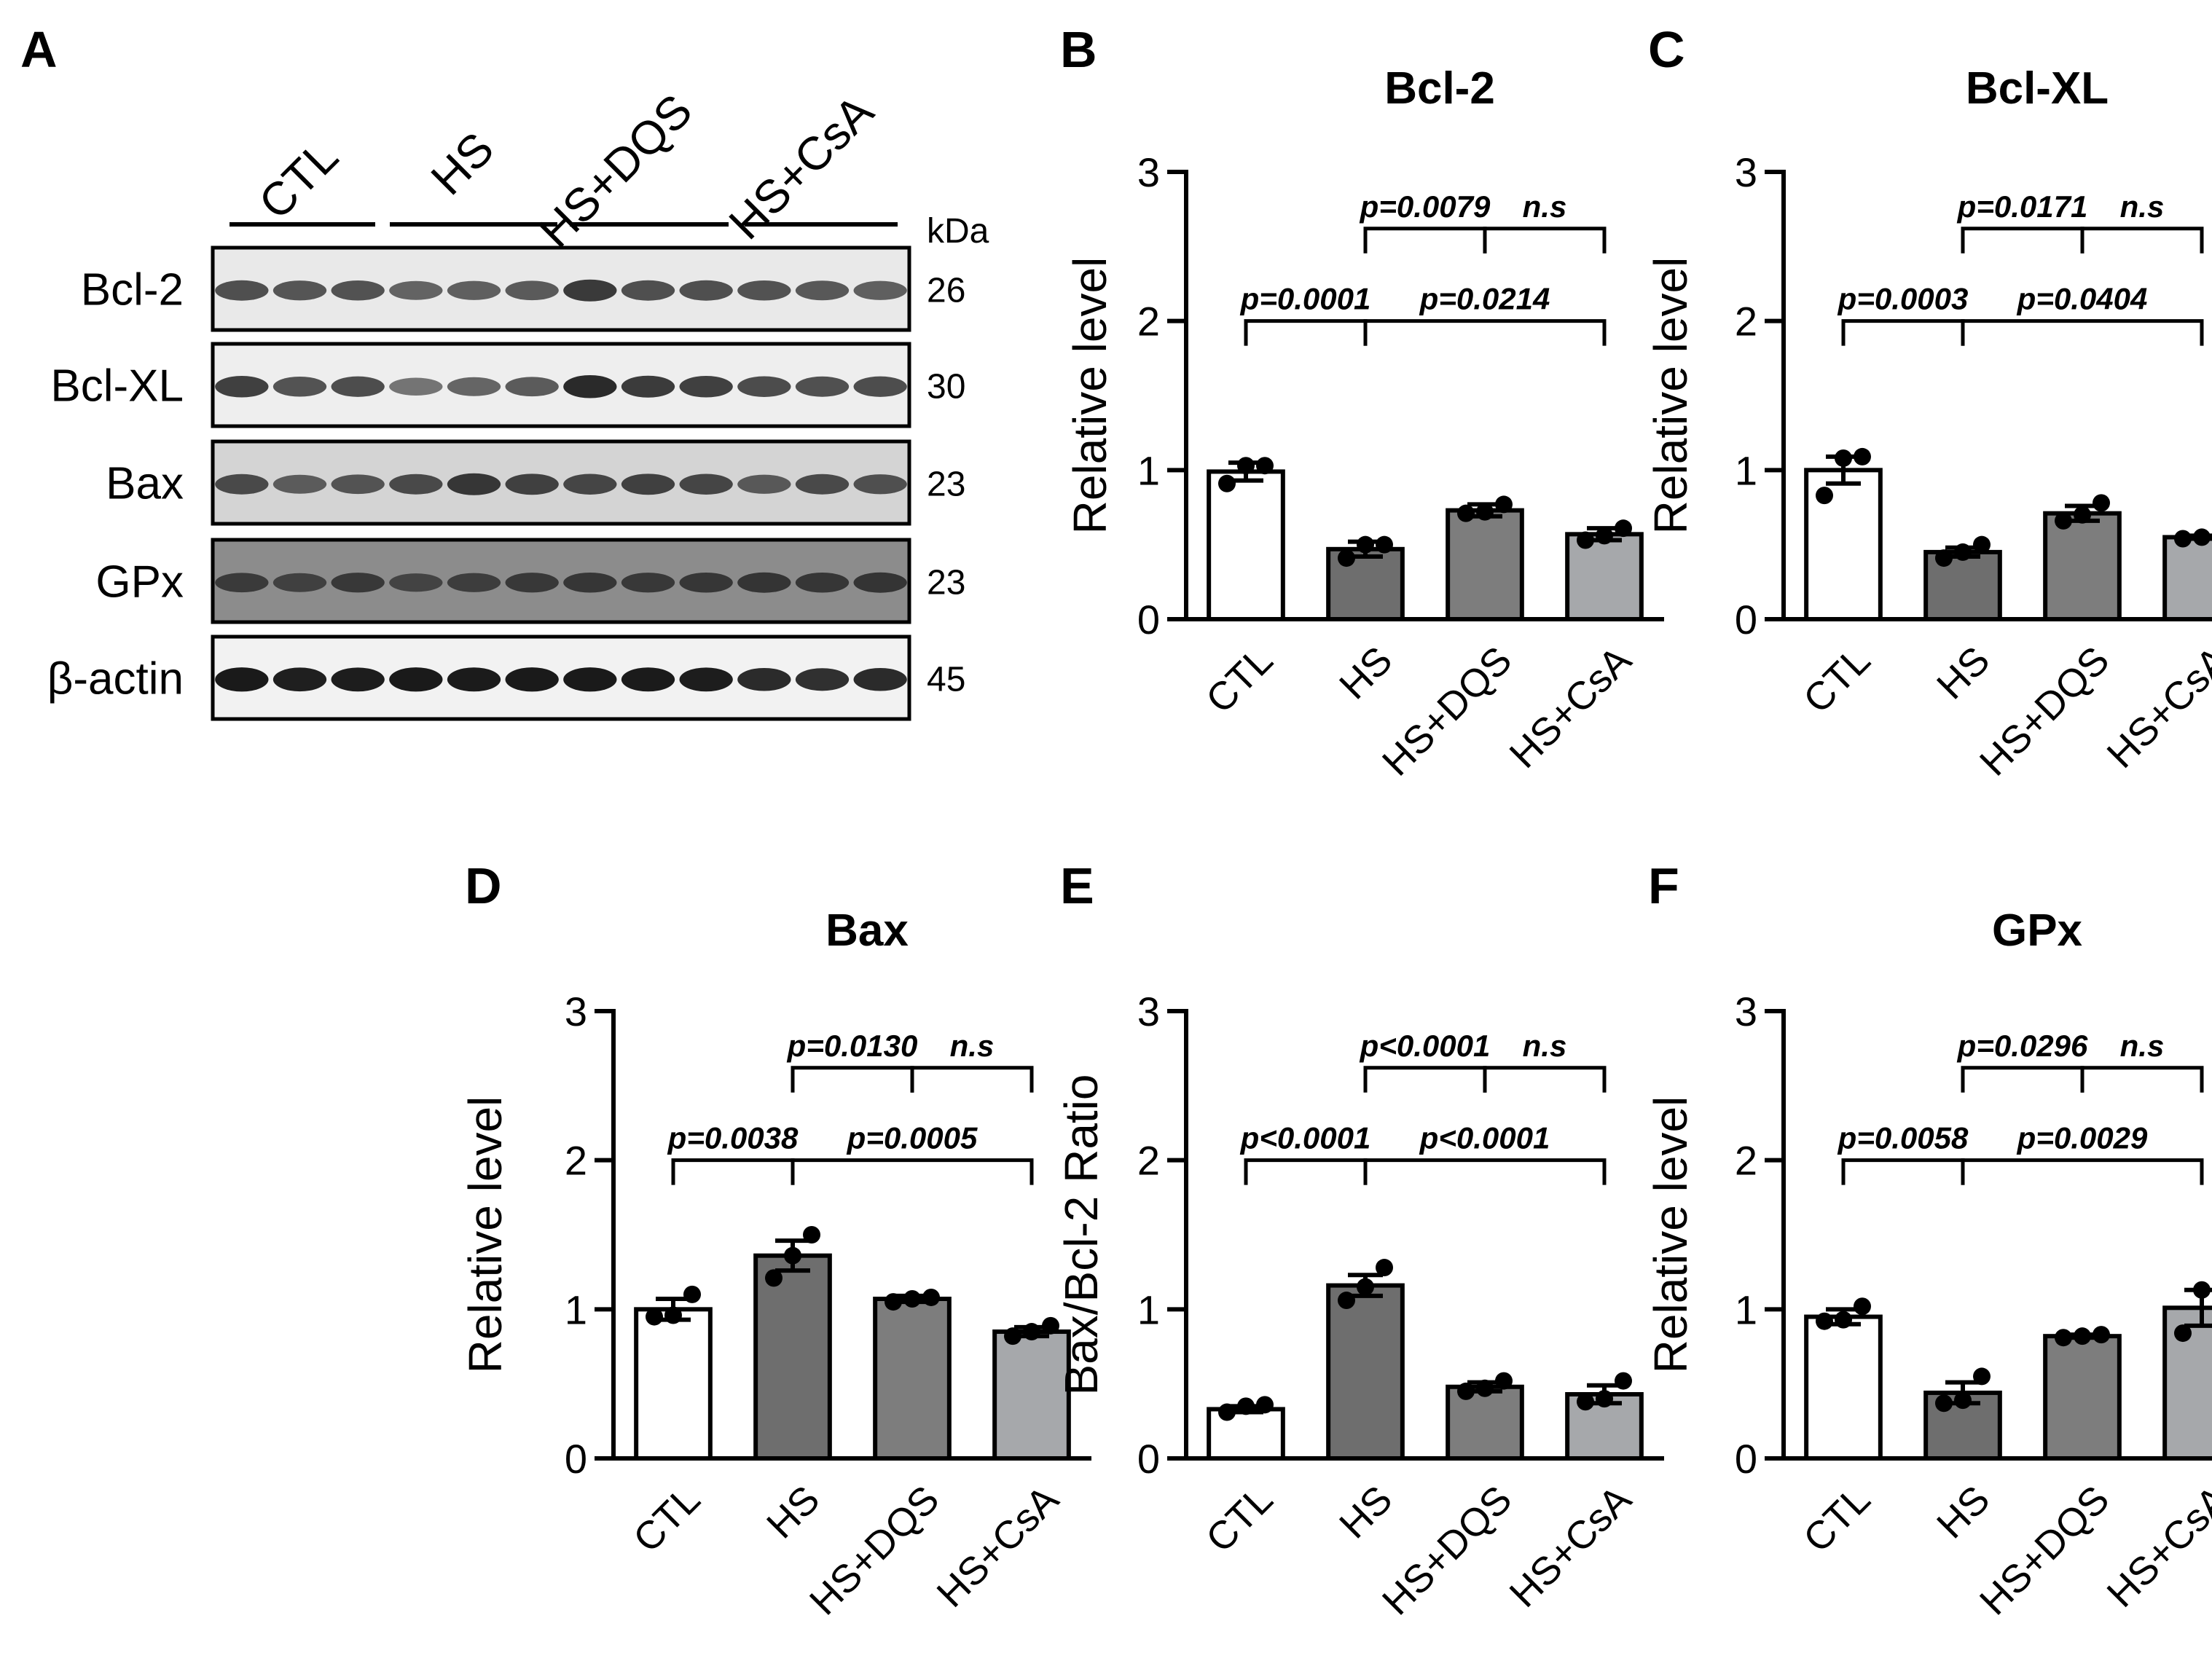  Describe the element at coordinates (462, 163) in the screenshot. I see `lane-label: HS` at that location.